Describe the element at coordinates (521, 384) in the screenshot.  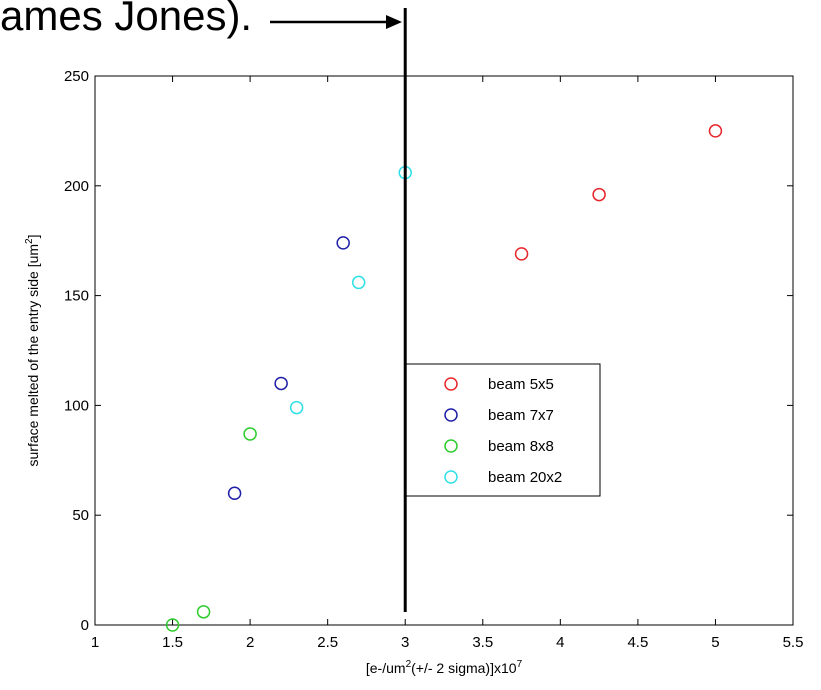
I see `legend-entry: beam 5x5` at that location.